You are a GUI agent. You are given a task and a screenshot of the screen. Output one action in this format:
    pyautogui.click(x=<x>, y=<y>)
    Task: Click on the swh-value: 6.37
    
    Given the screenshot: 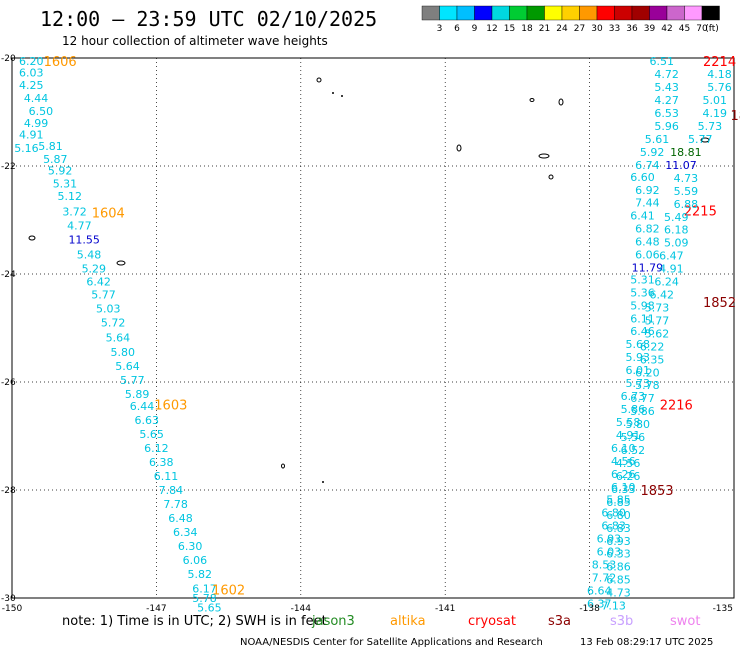 What is the action you would take?
    pyautogui.click(x=599, y=603)
    